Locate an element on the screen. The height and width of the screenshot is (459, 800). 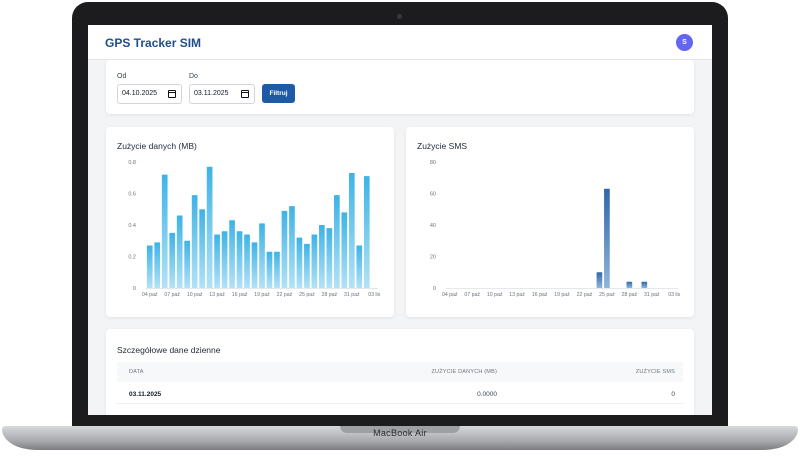
y-tick-label: 80 is located at coordinates (433, 163).